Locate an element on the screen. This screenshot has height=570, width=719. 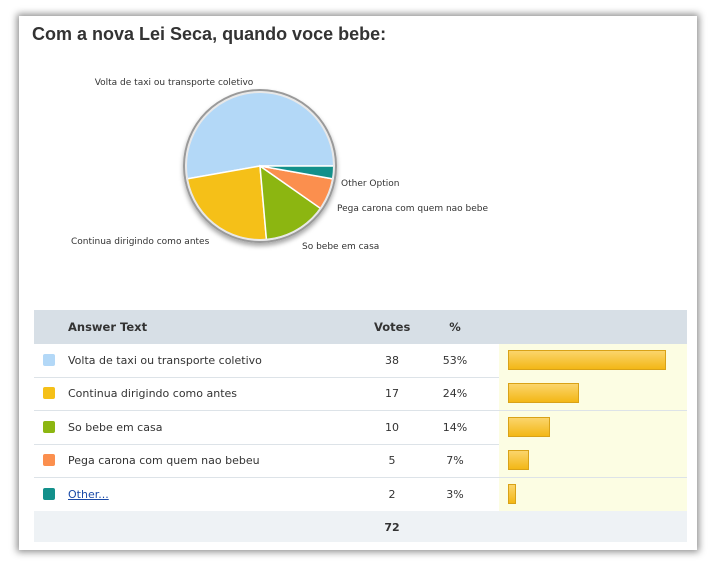
pie-rim is located at coordinates (260, 166).